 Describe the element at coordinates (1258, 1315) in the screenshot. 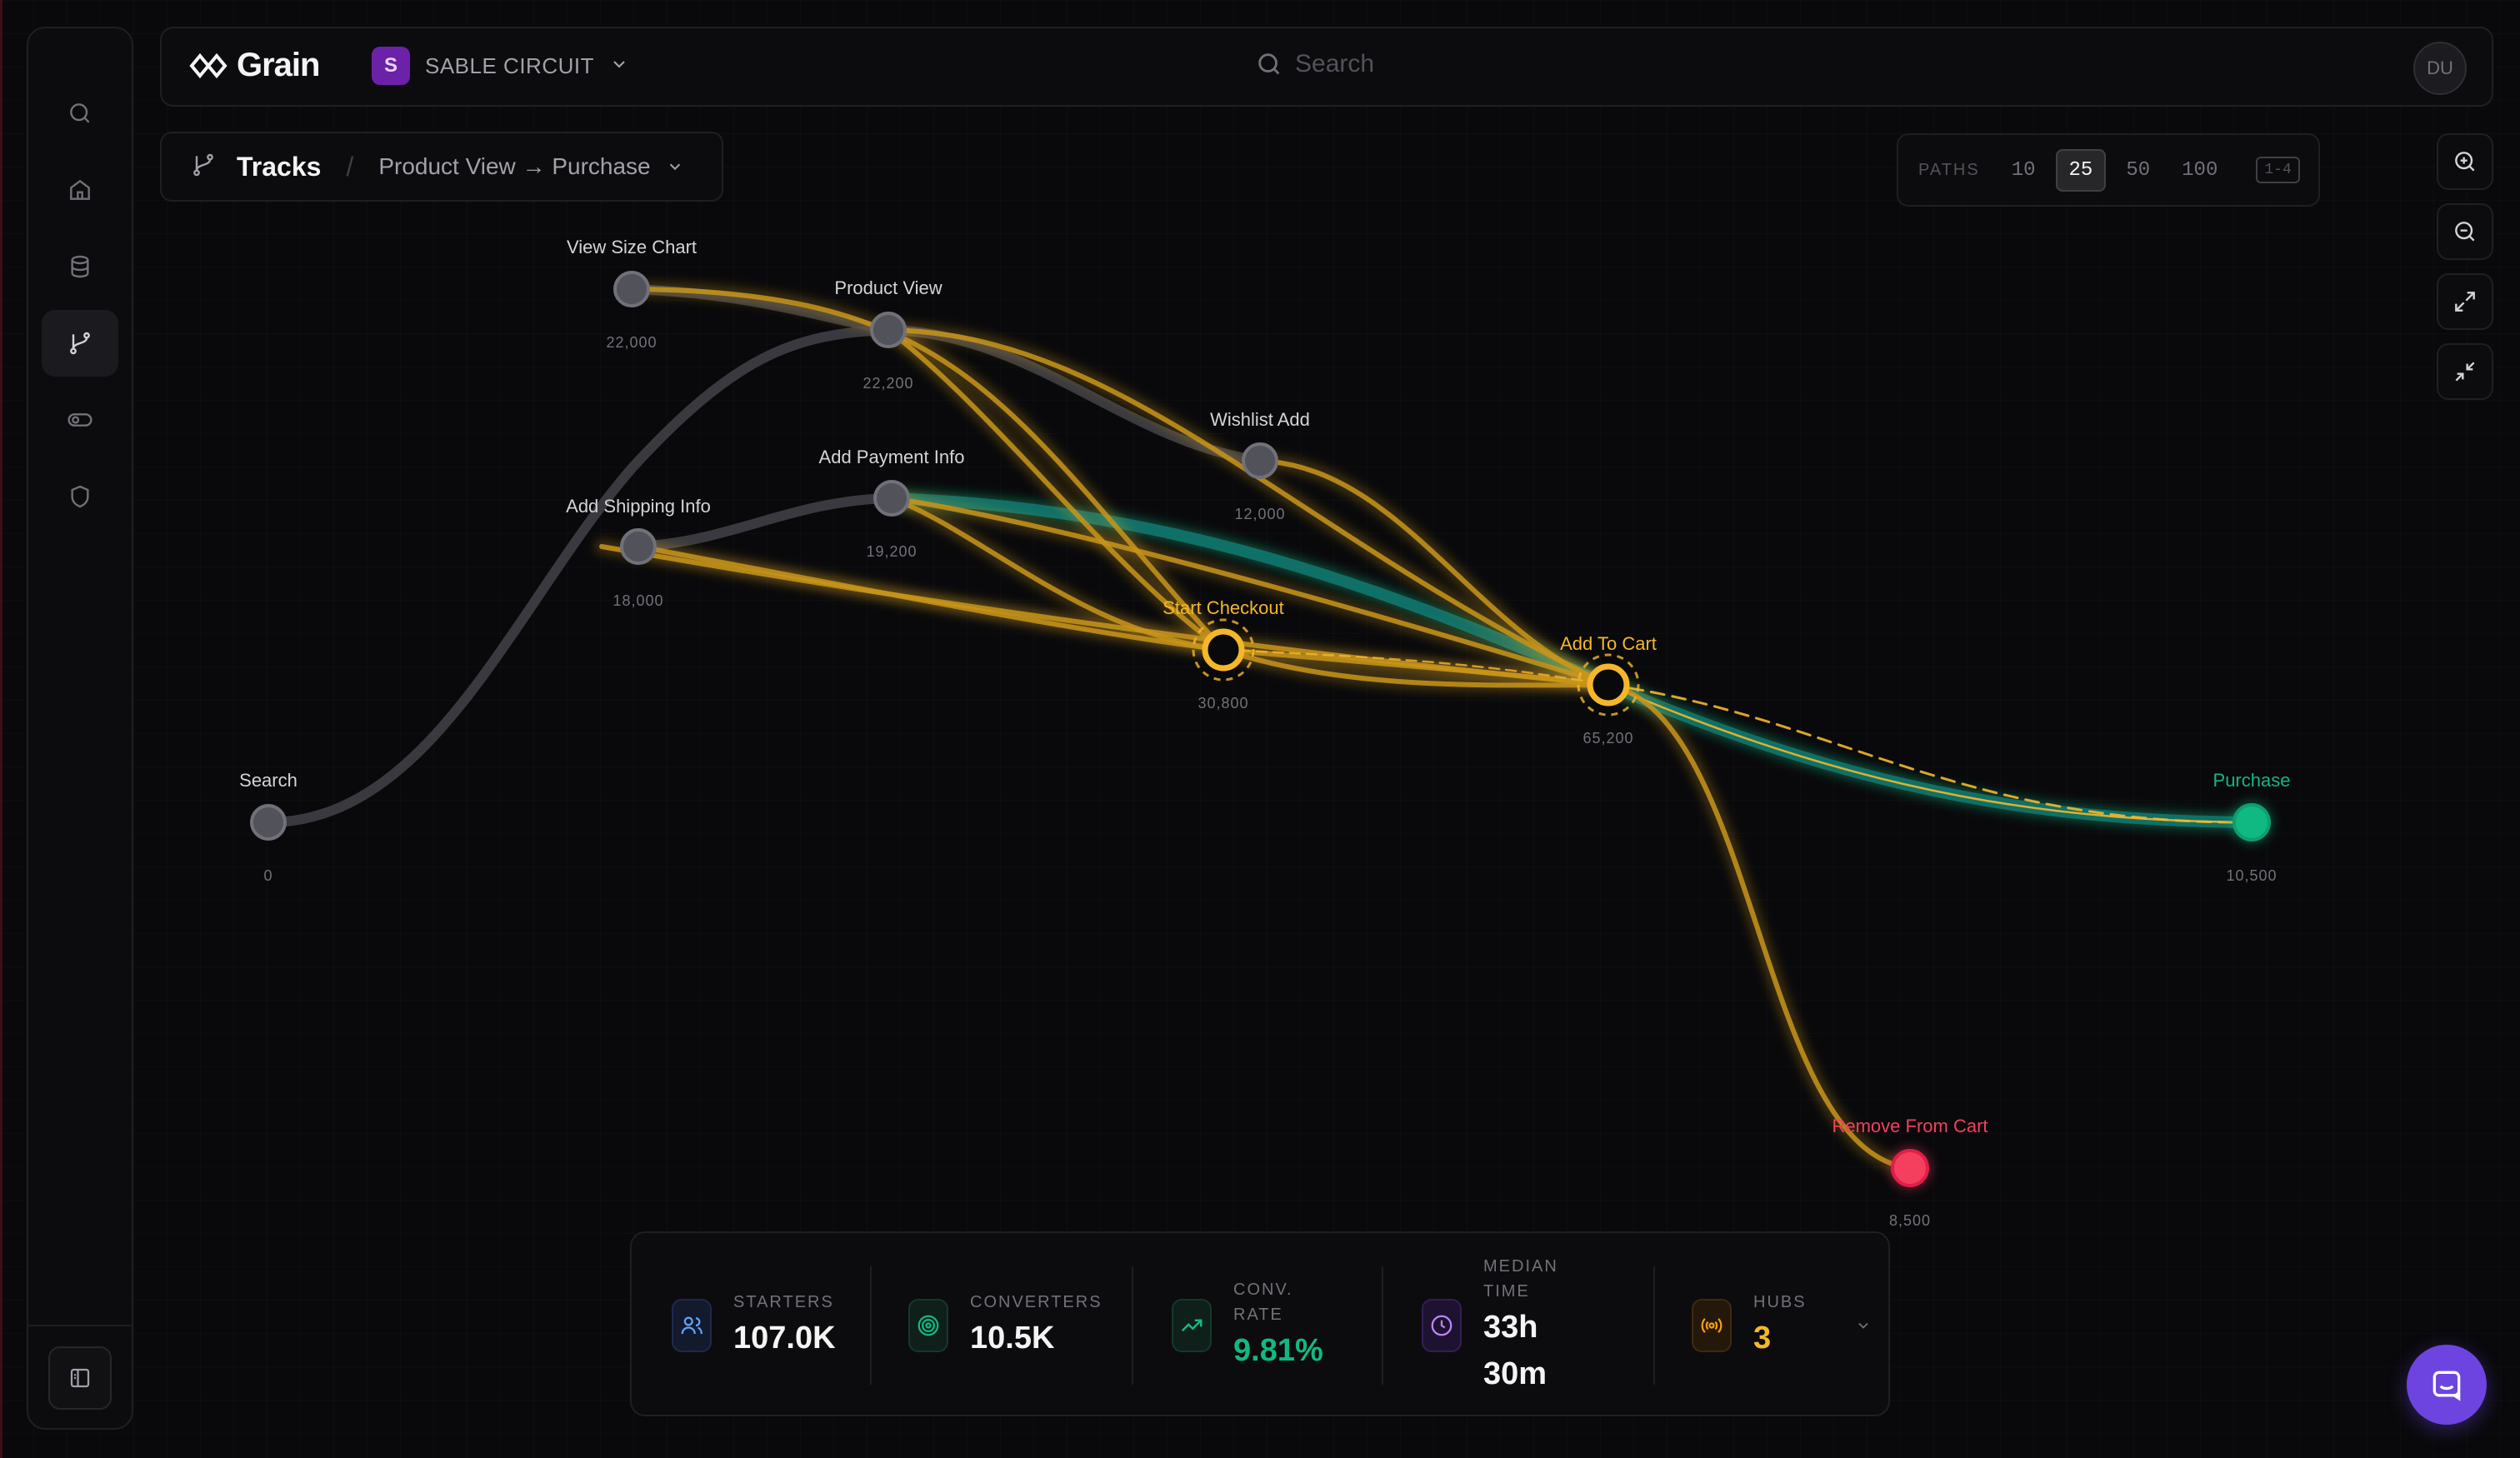

I see `stat-label: RATE` at that location.